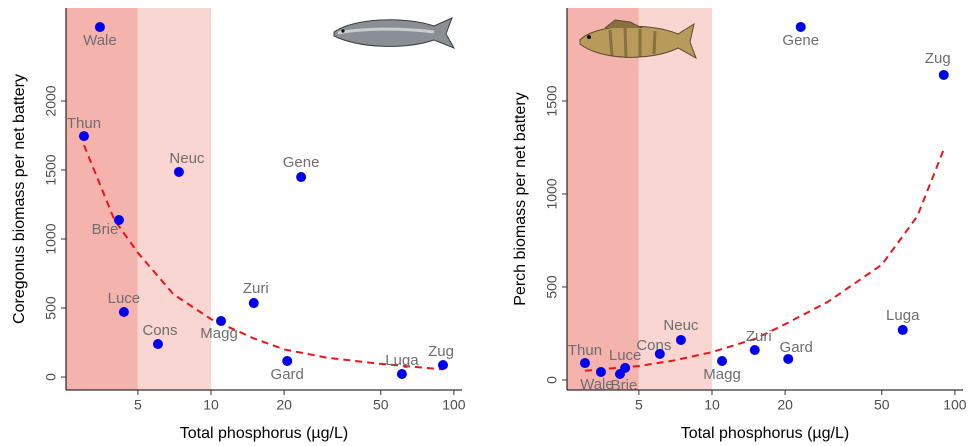 This screenshot has width=976, height=446. What do you see at coordinates (19, 199) in the screenshot?
I see `y-axis-label: Coregonus biomass per net battery` at bounding box center [19, 199].